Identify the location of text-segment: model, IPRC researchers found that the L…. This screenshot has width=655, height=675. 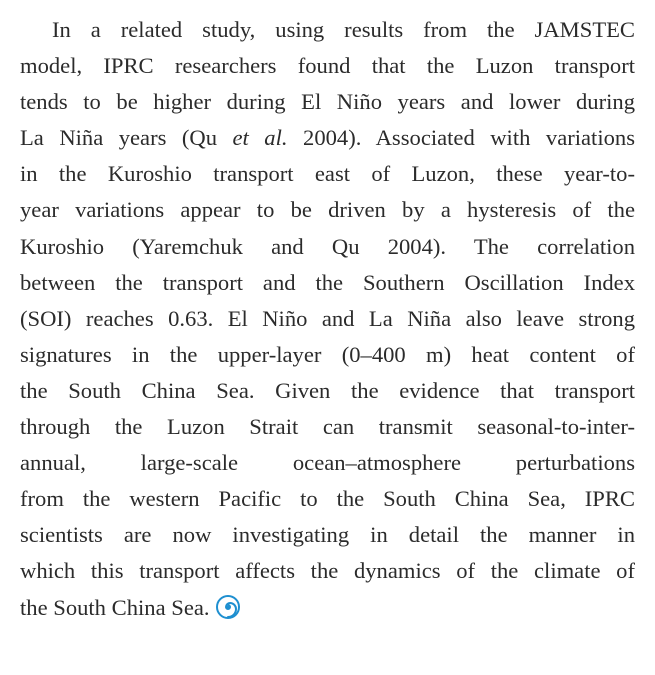
(327, 66).